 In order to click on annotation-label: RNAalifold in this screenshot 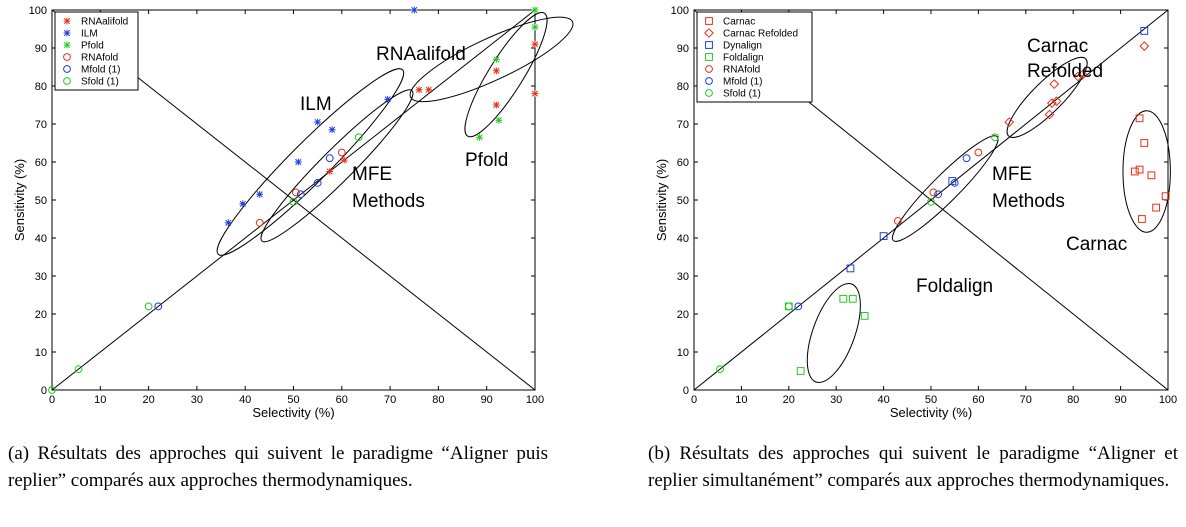, I will do `click(421, 54)`.